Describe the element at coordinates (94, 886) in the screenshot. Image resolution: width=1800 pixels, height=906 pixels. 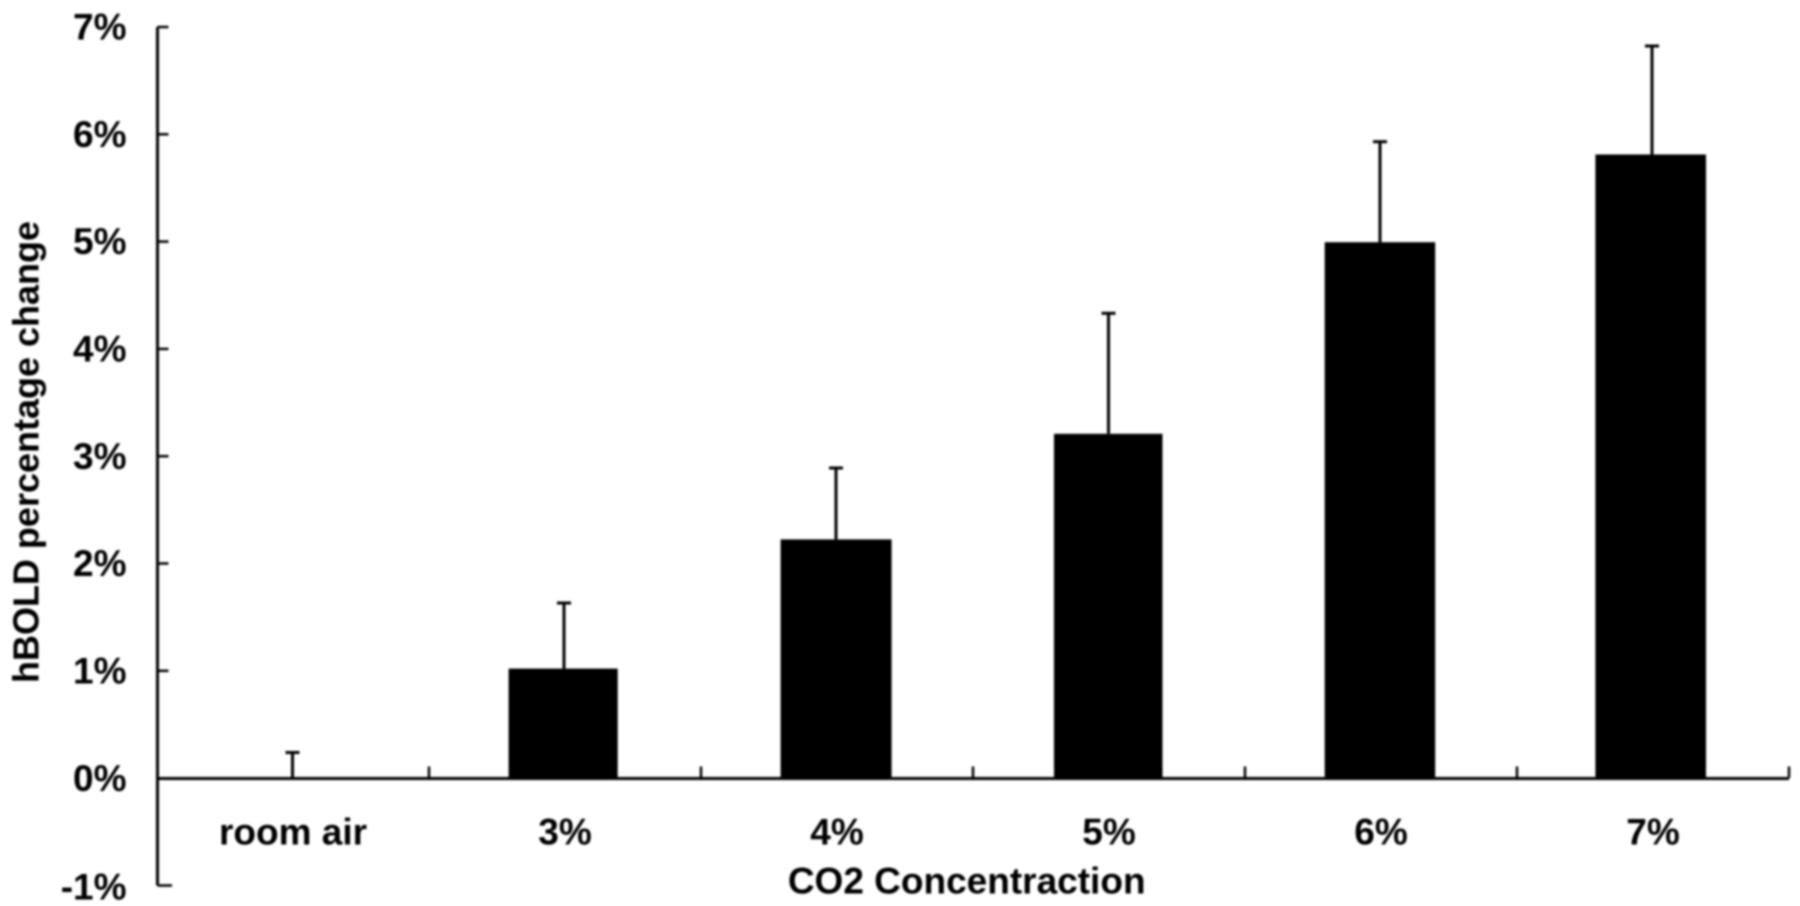
I see `svg-text: -1%` at that location.